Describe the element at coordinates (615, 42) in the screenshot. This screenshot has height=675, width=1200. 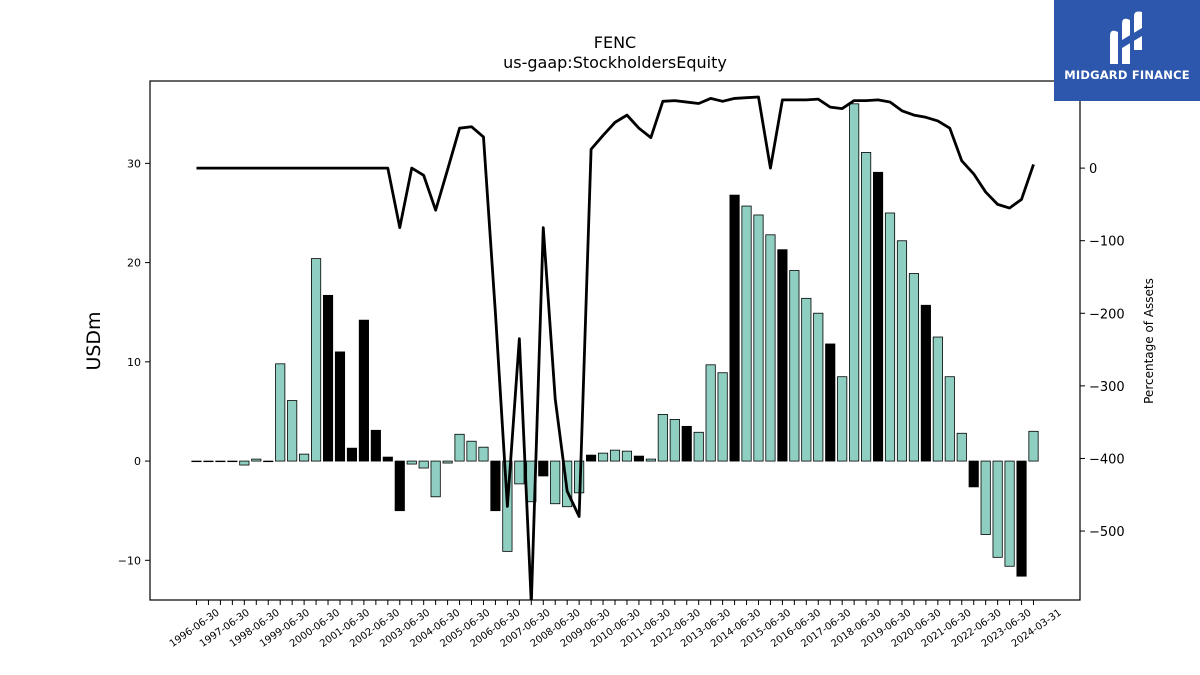
I see `chart-title: FENC` at that location.